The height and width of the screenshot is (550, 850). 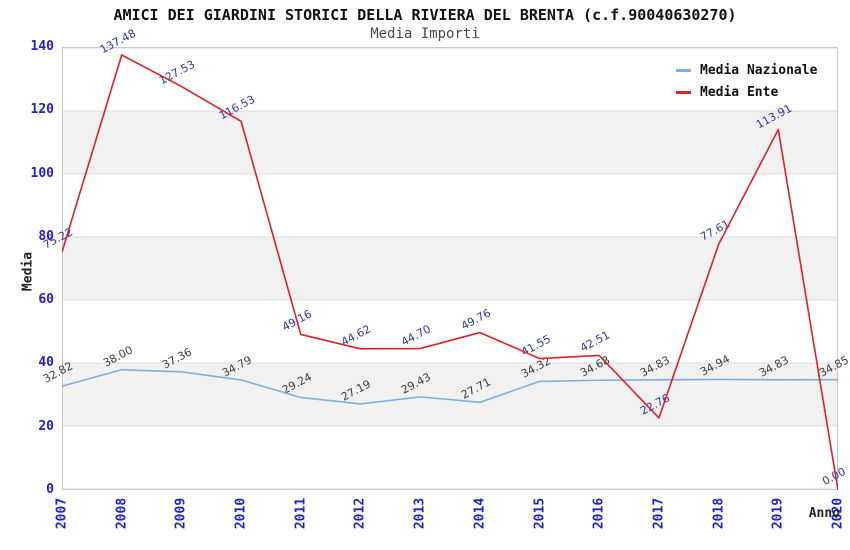 I want to click on y-tick-label: 80, so click(x=46, y=236).